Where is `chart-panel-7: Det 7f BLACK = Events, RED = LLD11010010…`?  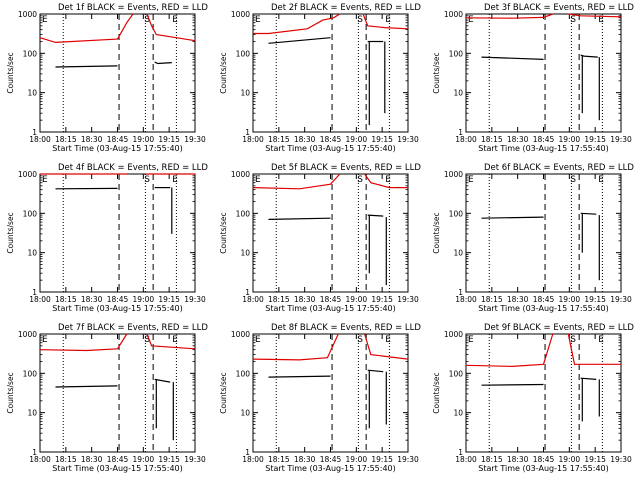 chart-panel-7: Det 7f BLACK = Events, RED = LLD11010010… is located at coordinates (107, 398).